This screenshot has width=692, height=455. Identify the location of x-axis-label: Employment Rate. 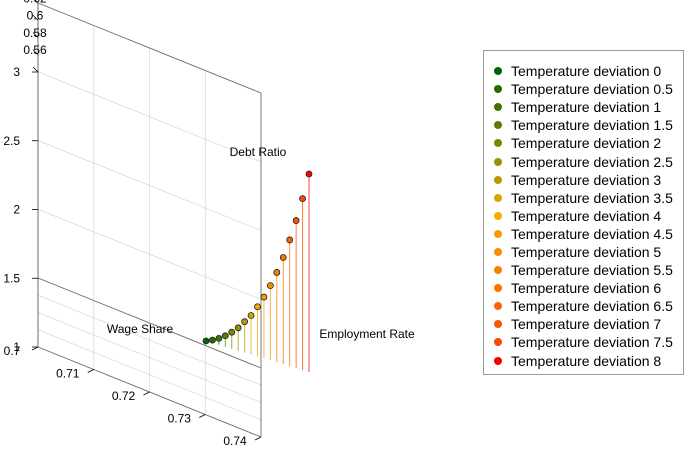
(367, 334).